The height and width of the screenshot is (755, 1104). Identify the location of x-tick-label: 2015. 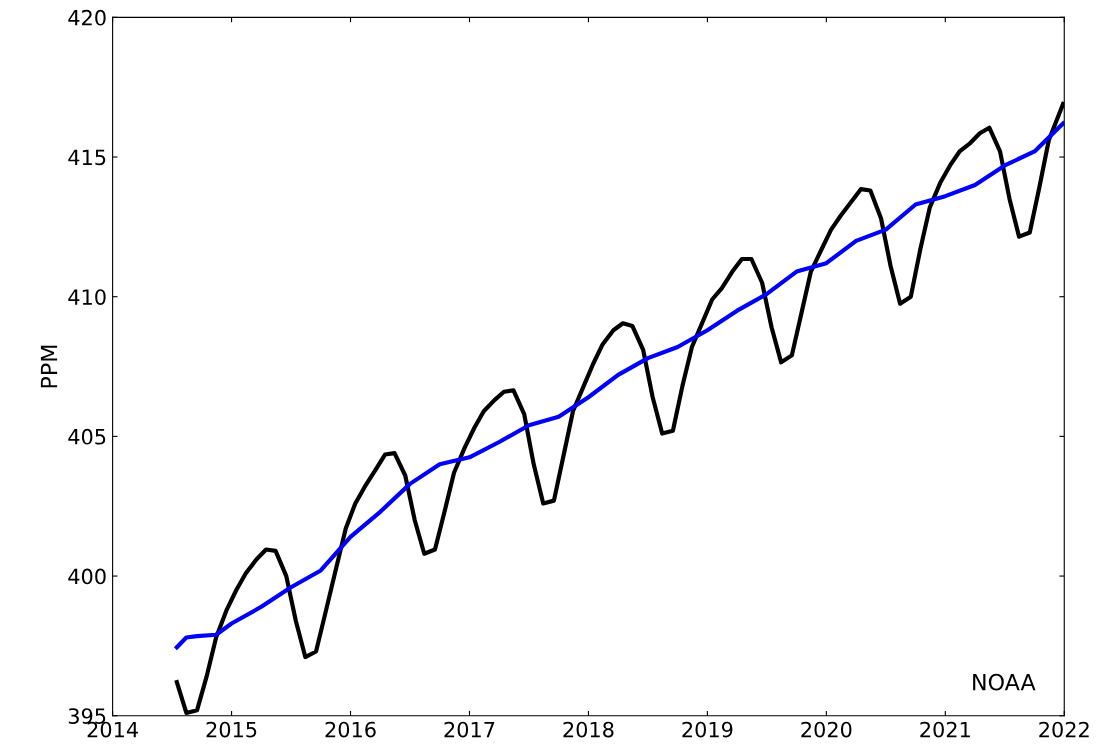
(231, 729).